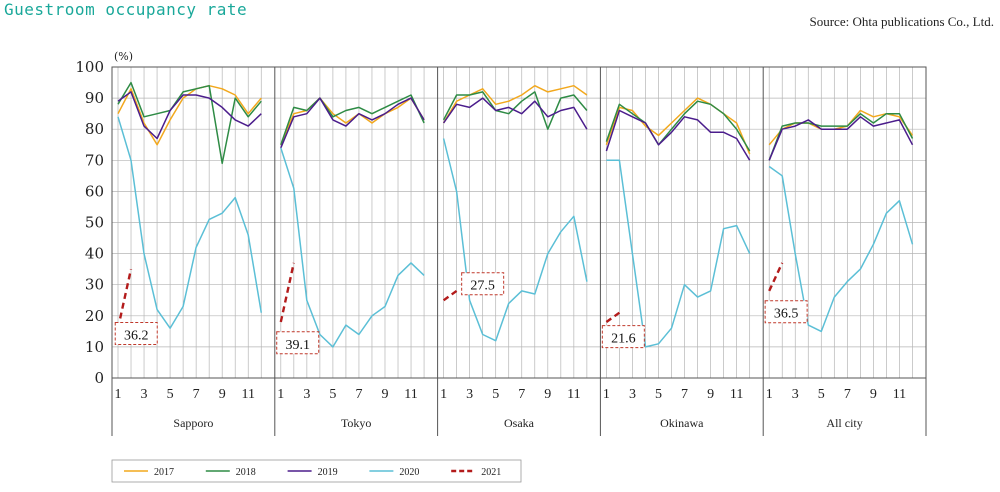 The image size is (1000, 492). Describe the element at coordinates (94, 129) in the screenshot. I see `y-tick-label: 80` at that location.